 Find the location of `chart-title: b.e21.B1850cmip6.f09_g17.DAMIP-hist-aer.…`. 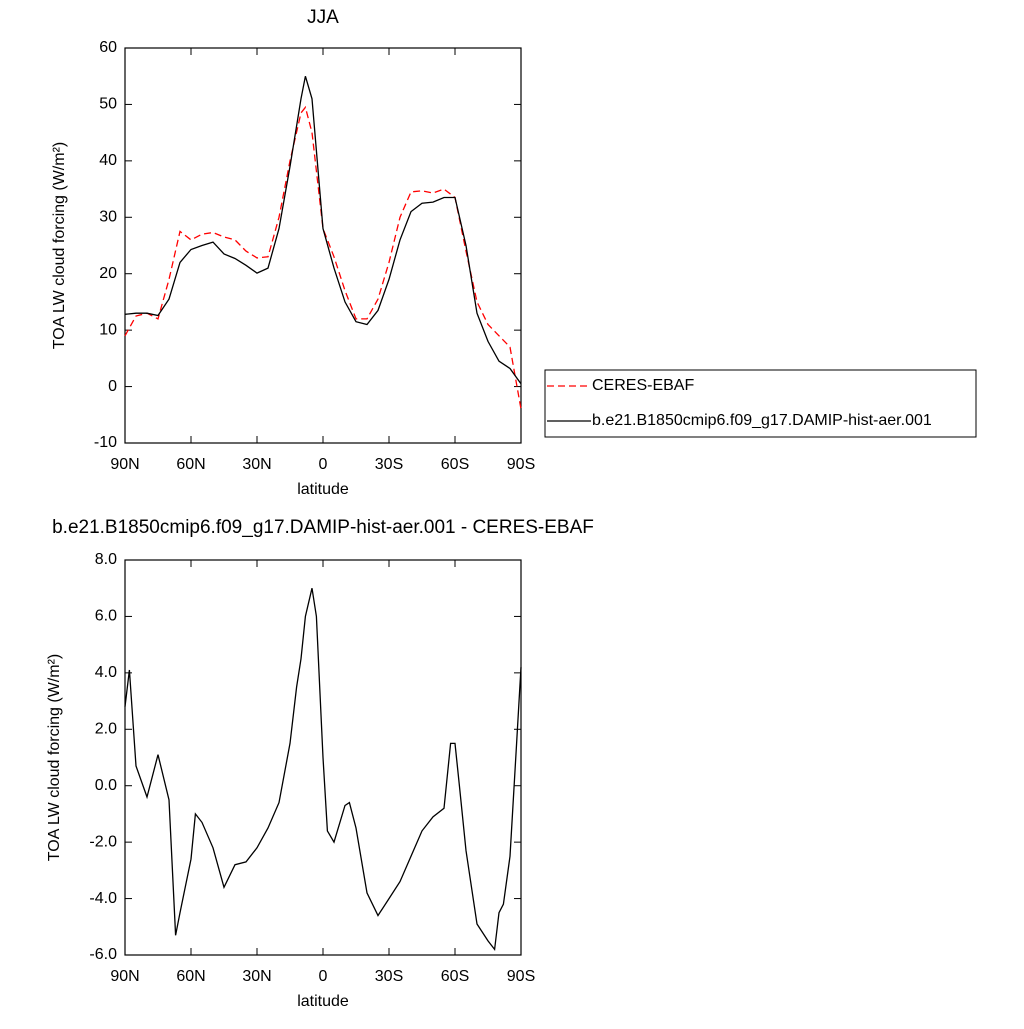

chart-title: b.e21.B1850cmip6.f09_g17.DAMIP-hist-aer.… is located at coordinates (323, 527).